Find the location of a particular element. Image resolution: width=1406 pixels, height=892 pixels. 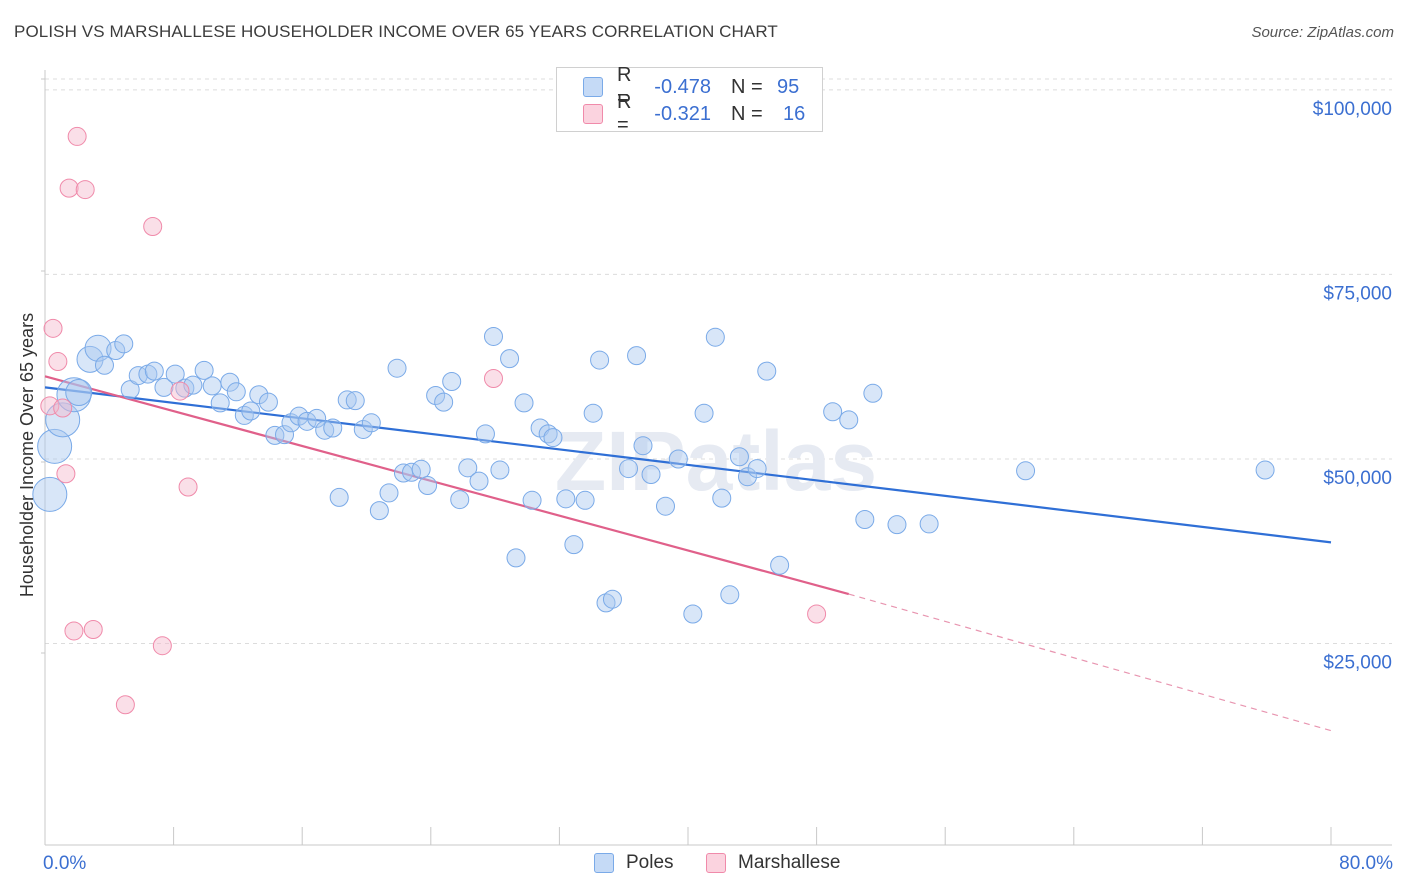

legend-row-marshallese: R = -0.321 N = 16 is located at coordinates (694, 113).